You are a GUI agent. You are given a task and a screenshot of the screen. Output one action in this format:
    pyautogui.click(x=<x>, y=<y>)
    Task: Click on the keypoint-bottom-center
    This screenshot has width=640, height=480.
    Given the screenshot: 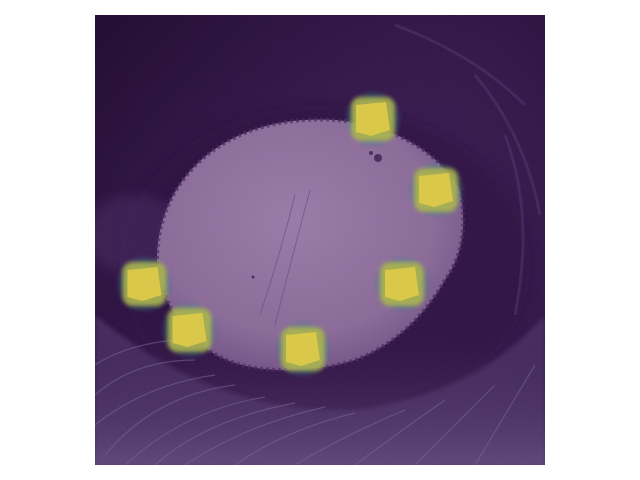 What is the action you would take?
    pyautogui.click(x=302, y=348)
    